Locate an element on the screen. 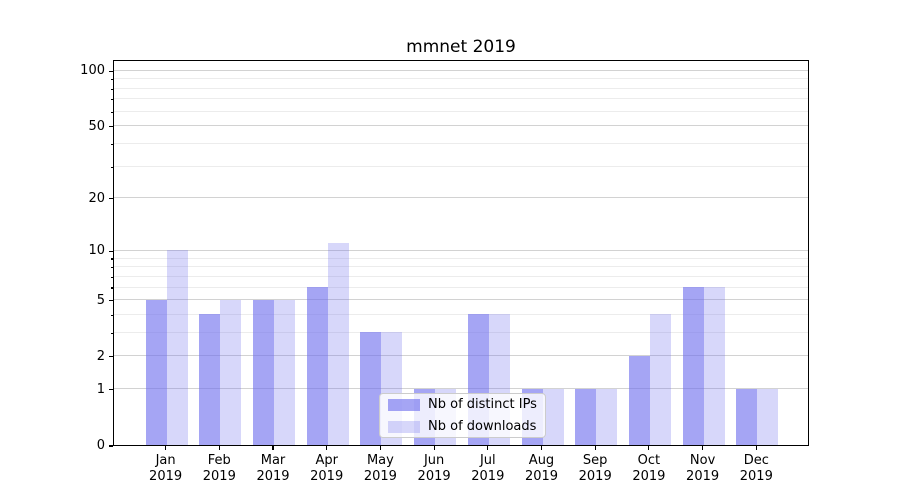  y-tick-label-1: 1 is located at coordinates (100, 389).